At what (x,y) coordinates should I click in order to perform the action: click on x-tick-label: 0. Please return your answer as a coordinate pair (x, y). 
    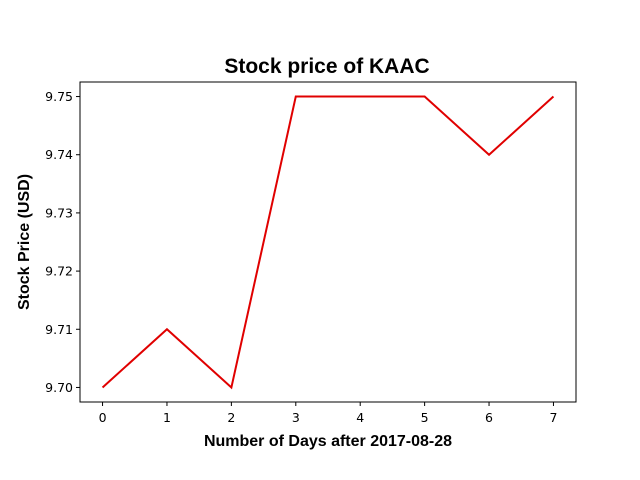
    Looking at the image, I should click on (103, 417).